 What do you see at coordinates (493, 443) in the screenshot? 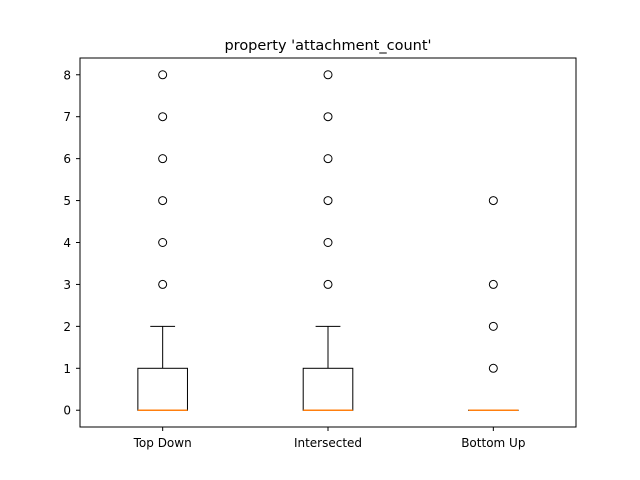
I see `x-tick-label: Bottom Up` at bounding box center [493, 443].